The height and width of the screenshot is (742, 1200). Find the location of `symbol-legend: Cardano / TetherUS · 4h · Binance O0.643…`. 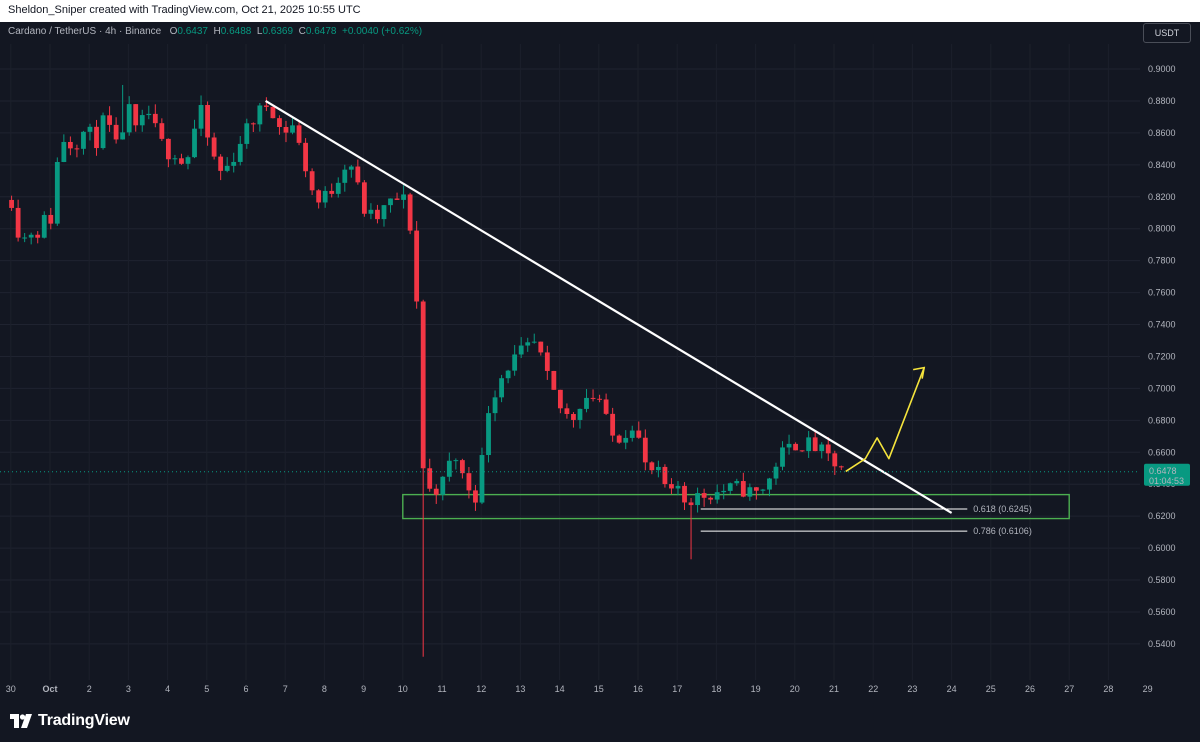

symbol-legend: Cardano / TetherUS · 4h · Binance O0.643… is located at coordinates (215, 31).